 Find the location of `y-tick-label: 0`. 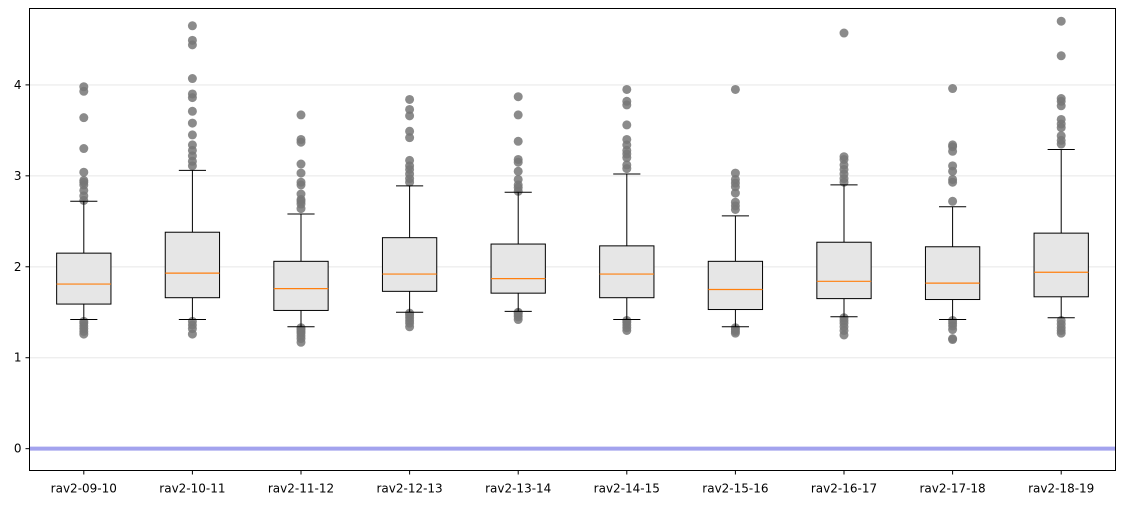

y-tick-label: 0 is located at coordinates (18, 449).